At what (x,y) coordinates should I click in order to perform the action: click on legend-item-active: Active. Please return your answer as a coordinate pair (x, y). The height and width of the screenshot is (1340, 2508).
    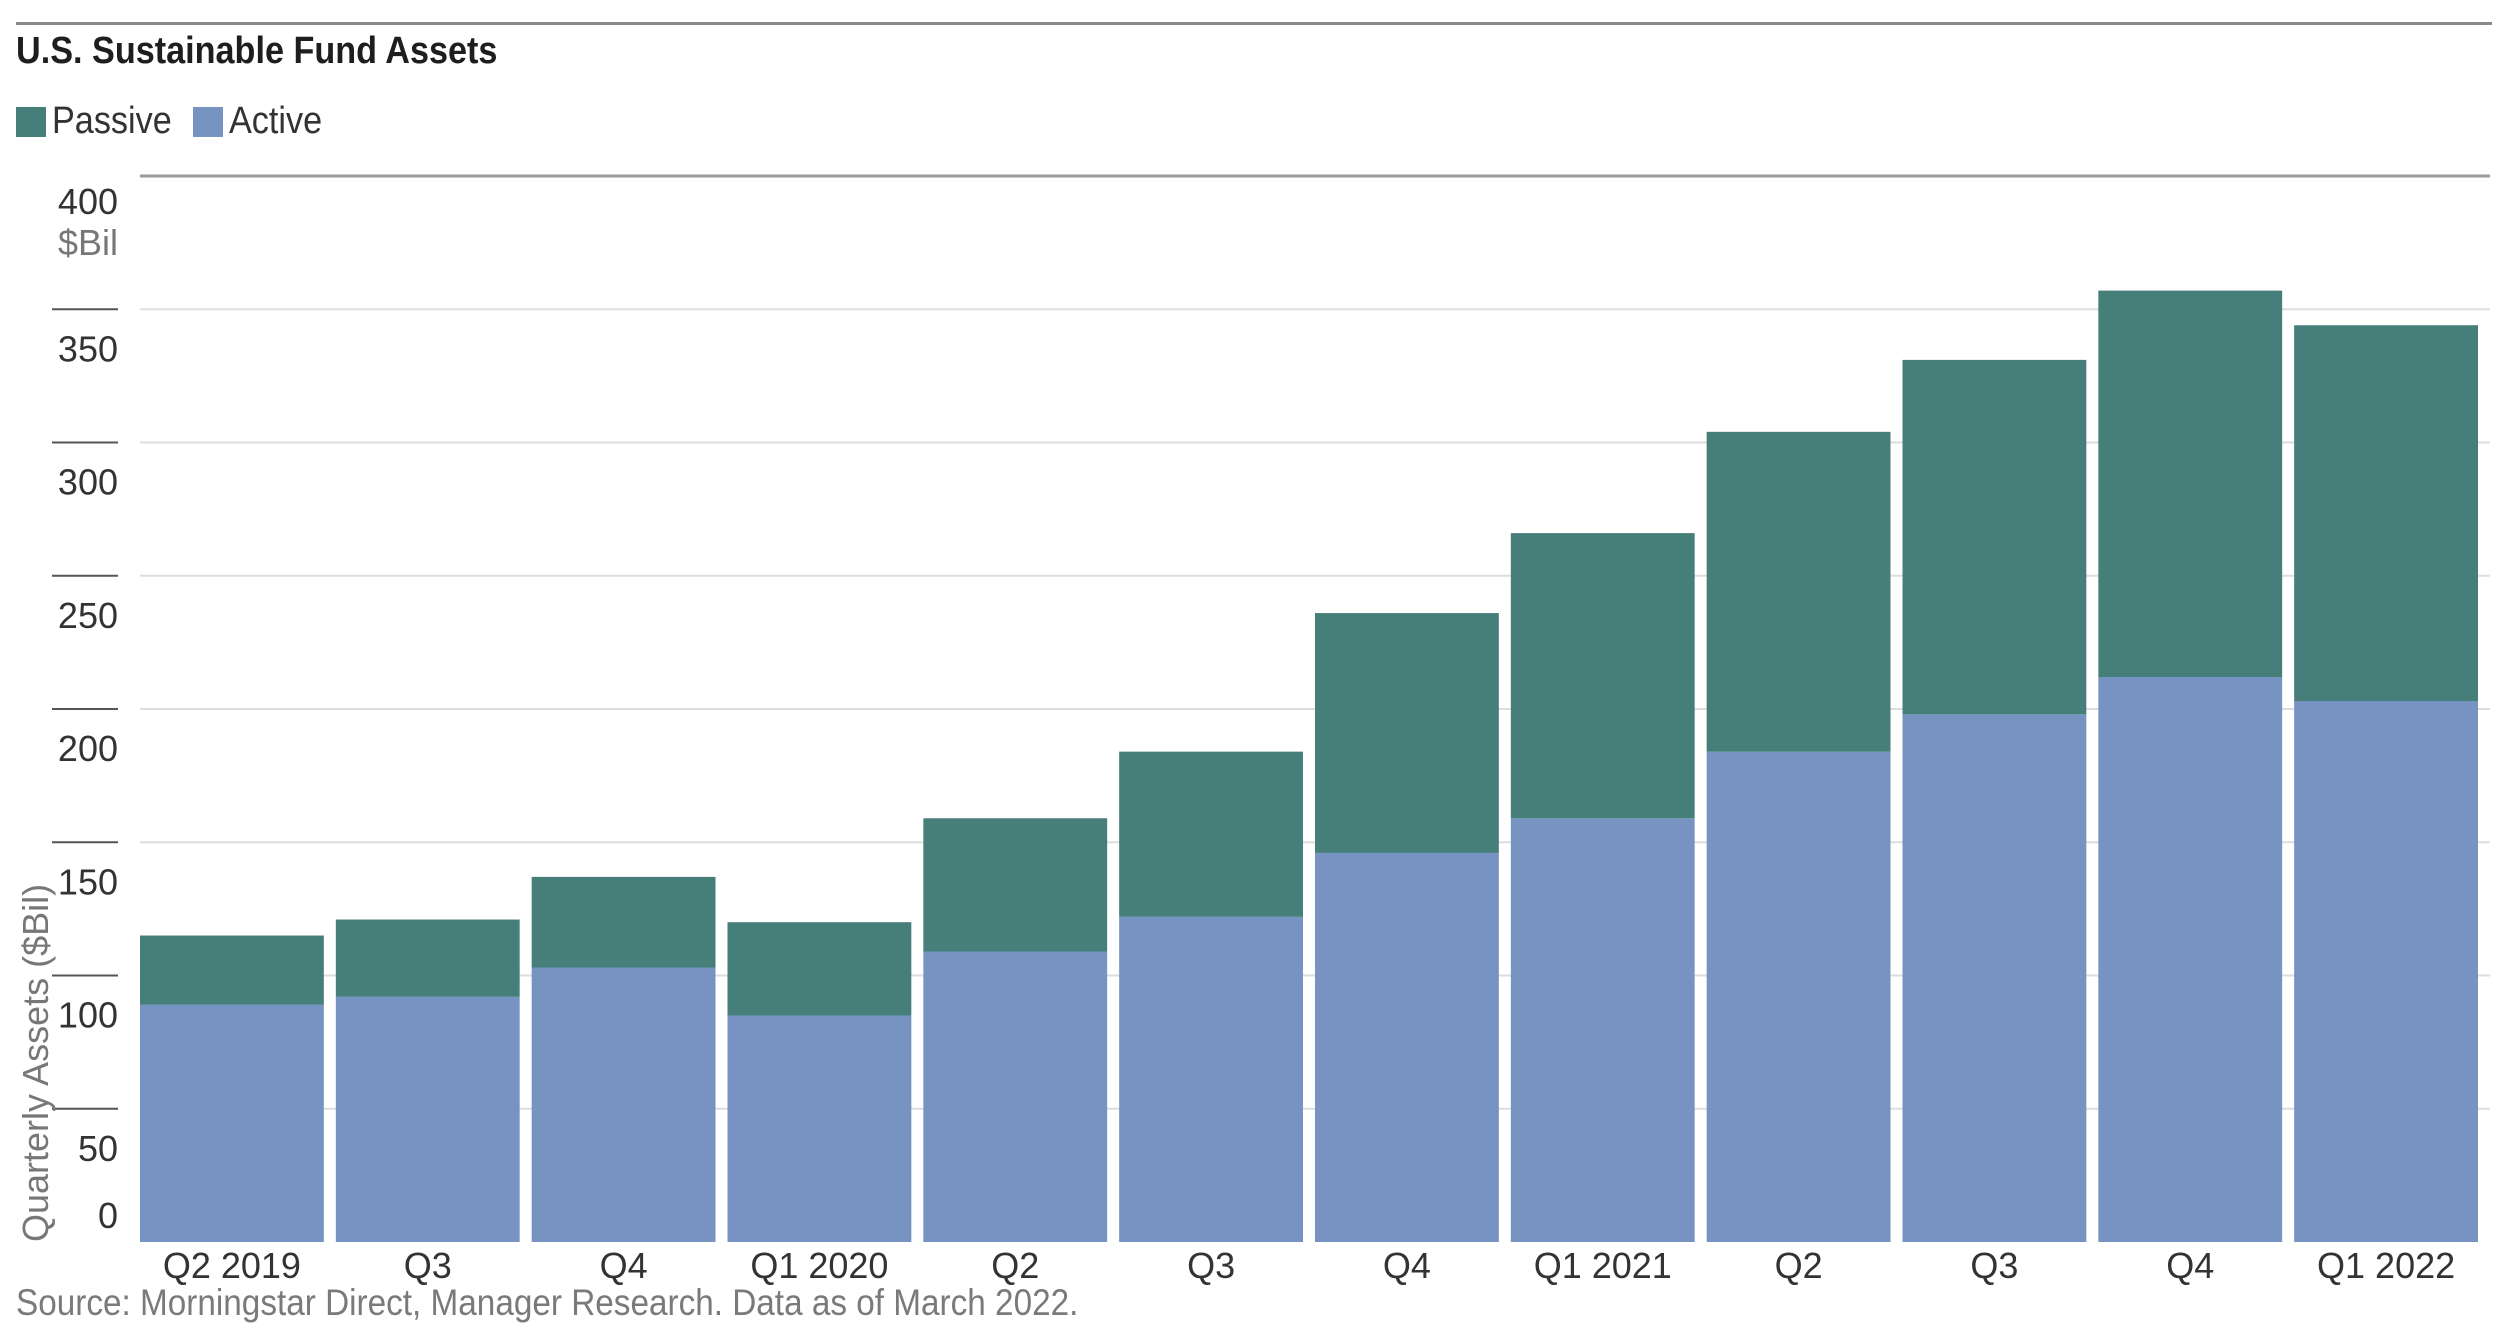
    Looking at the image, I should click on (262, 121).